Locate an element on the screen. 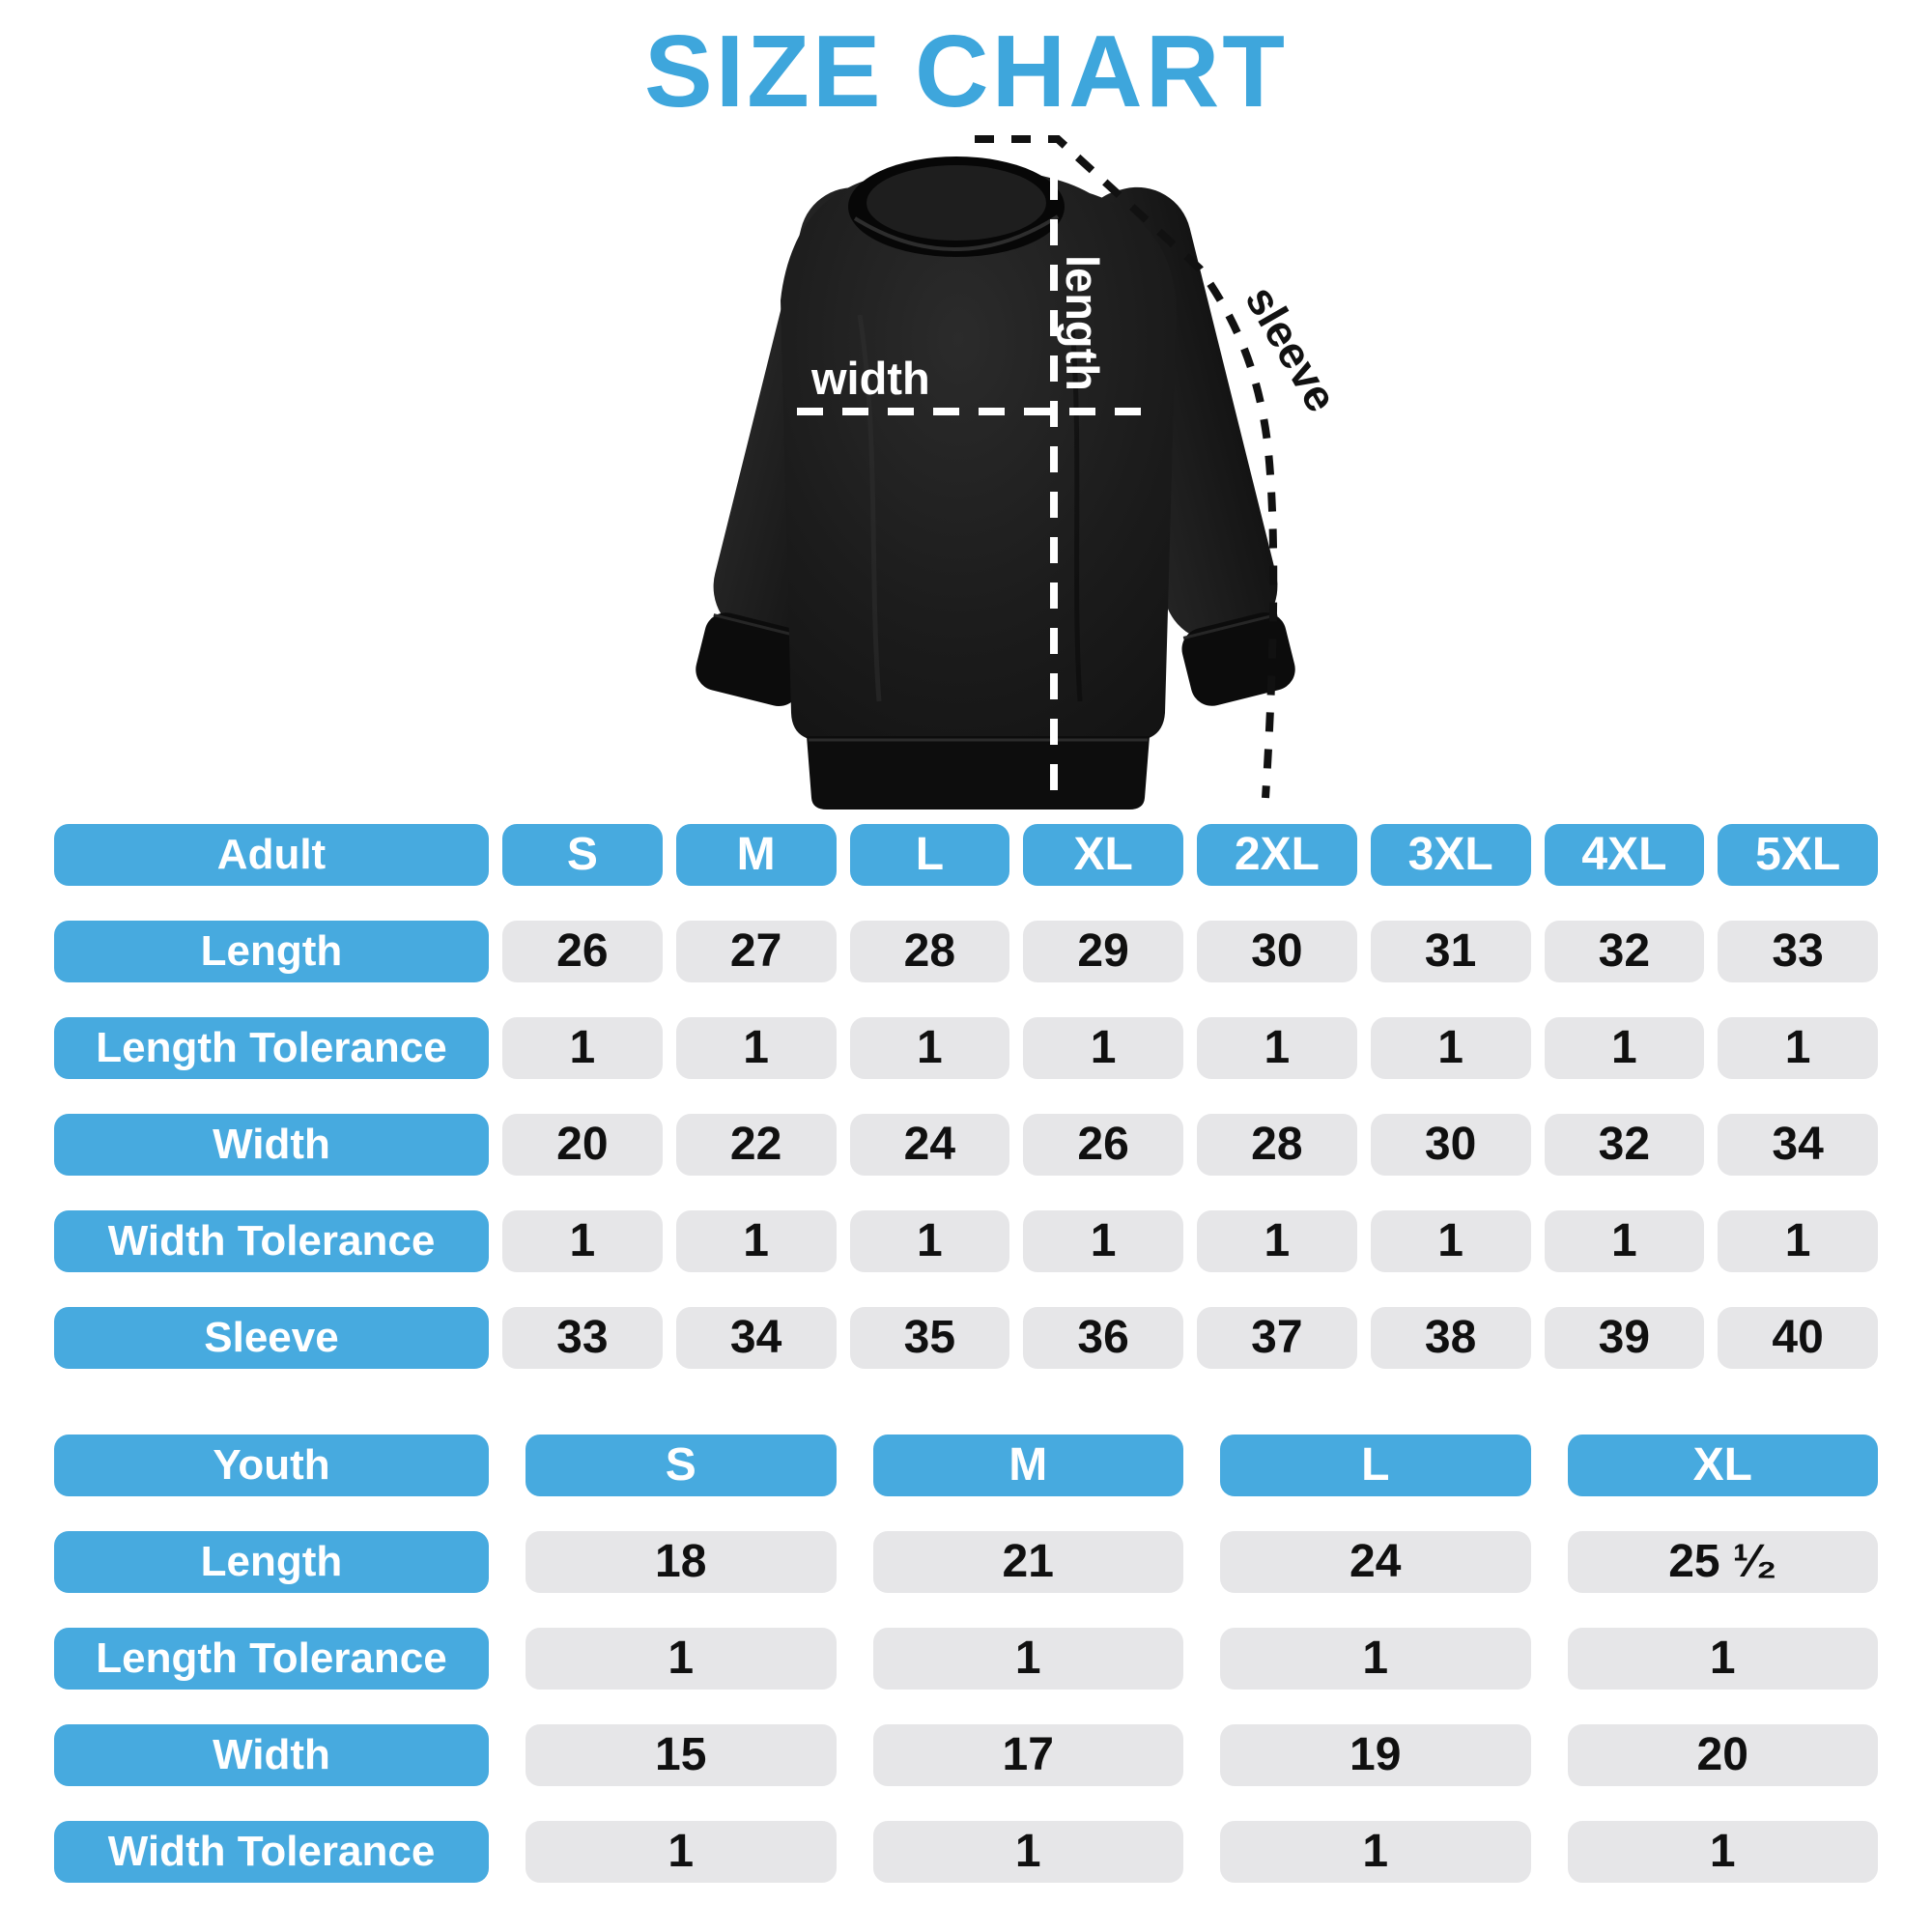 This screenshot has height=1932, width=1932. youth-row-label: Length is located at coordinates (271, 1562).